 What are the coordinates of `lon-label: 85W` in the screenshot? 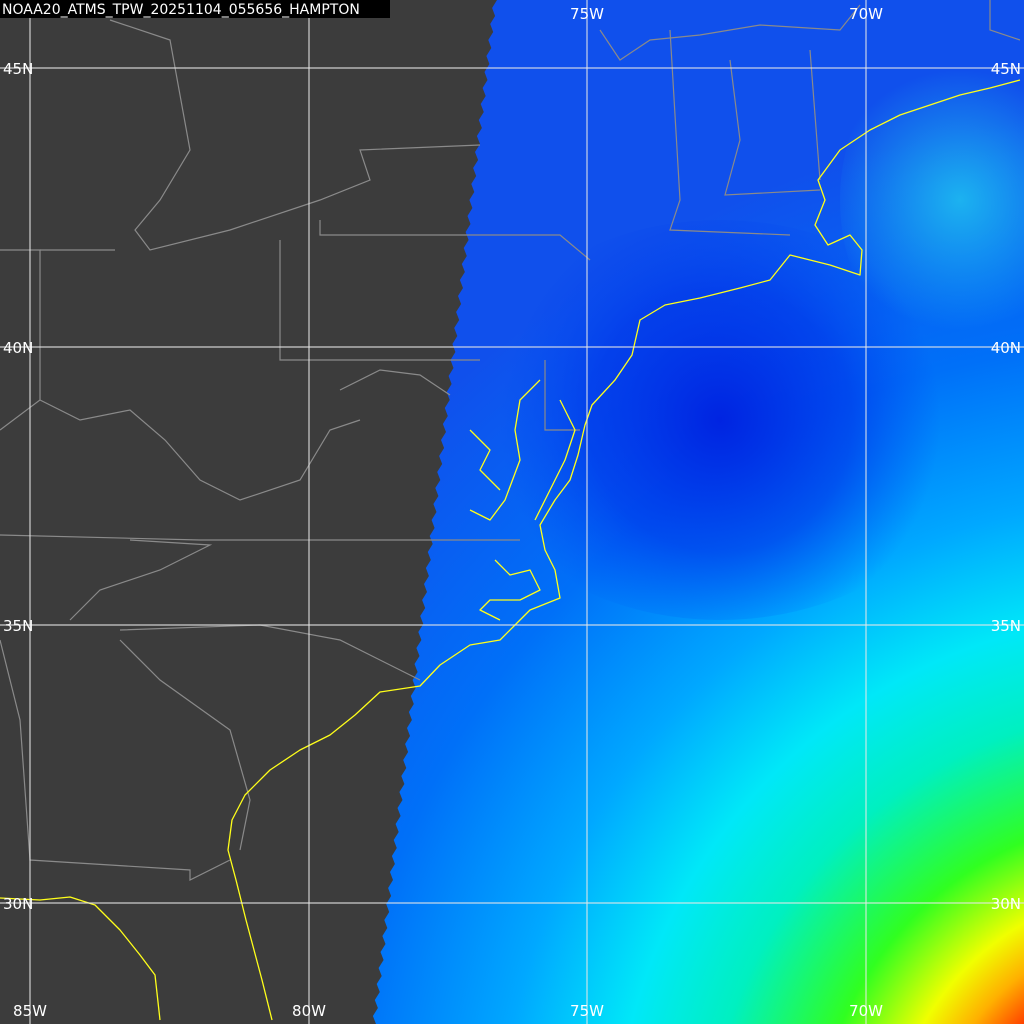 It's located at (30, 1011).